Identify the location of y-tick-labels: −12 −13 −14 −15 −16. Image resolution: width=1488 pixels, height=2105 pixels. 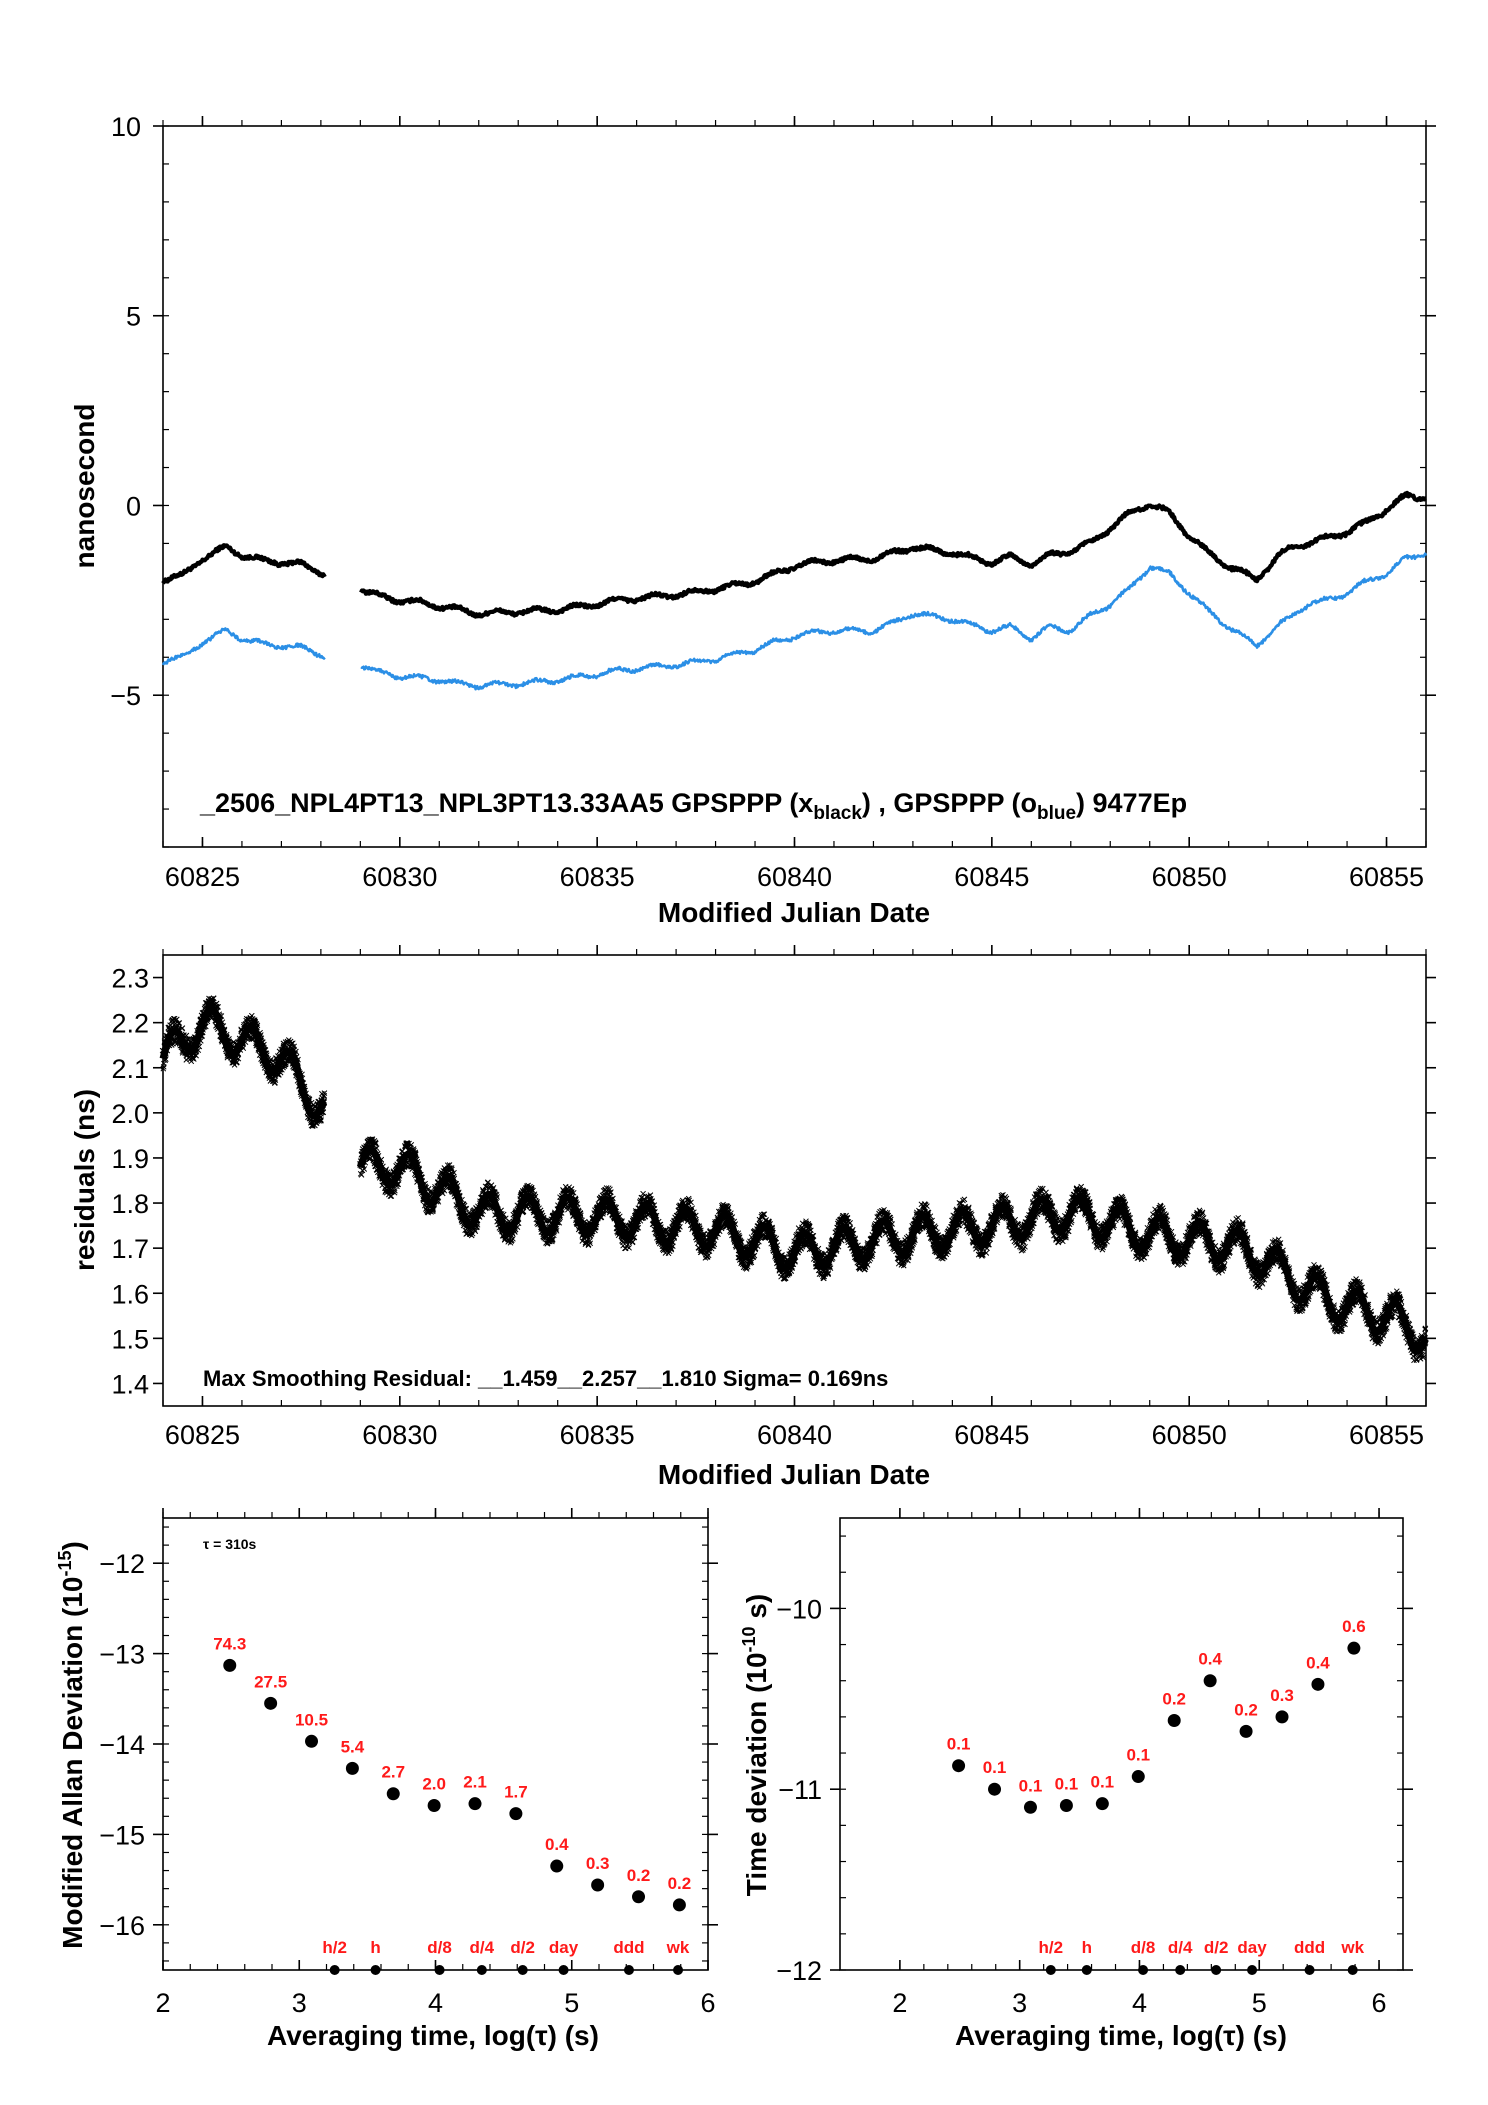
(122, 1745).